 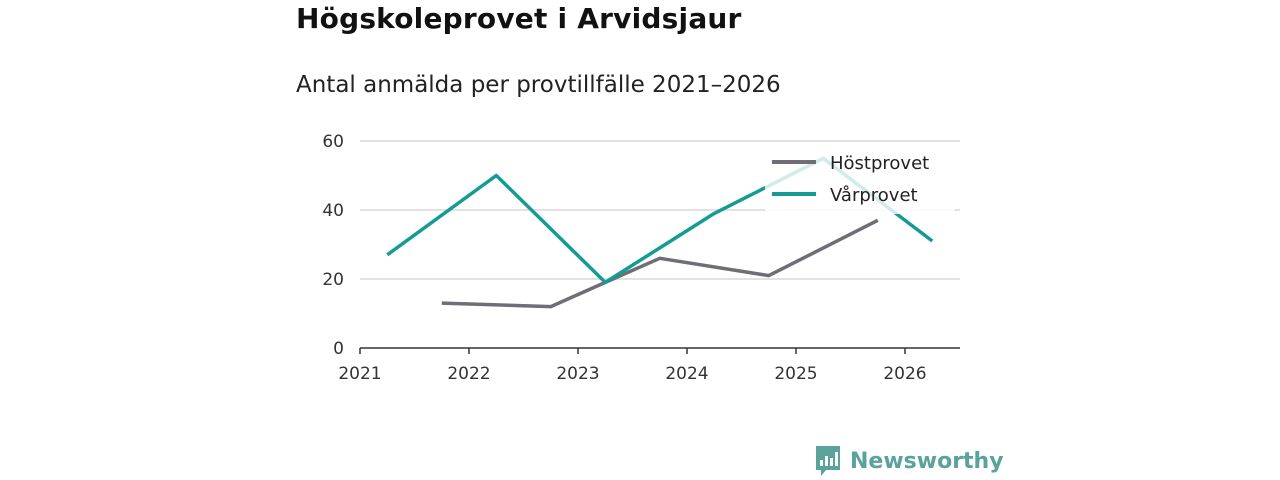 What do you see at coordinates (577, 374) in the screenshot?
I see `x-tick-label: 2023` at bounding box center [577, 374].